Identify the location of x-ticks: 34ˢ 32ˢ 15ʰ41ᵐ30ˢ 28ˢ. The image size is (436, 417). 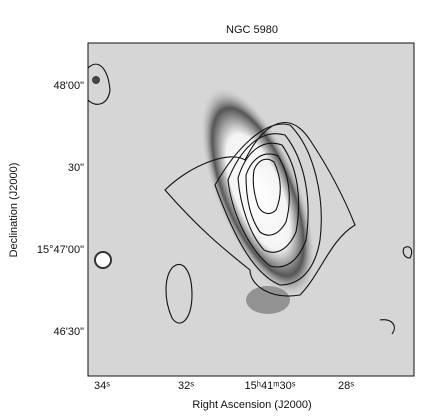
(224, 386).